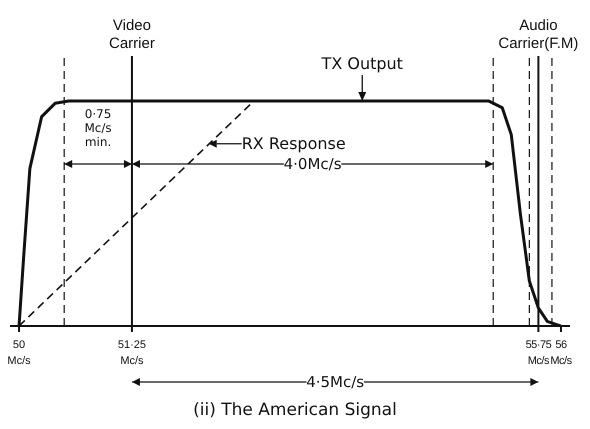 This screenshot has width=590, height=429. I want to click on annotation: 0·75 Mc/s min., so click(98, 128).